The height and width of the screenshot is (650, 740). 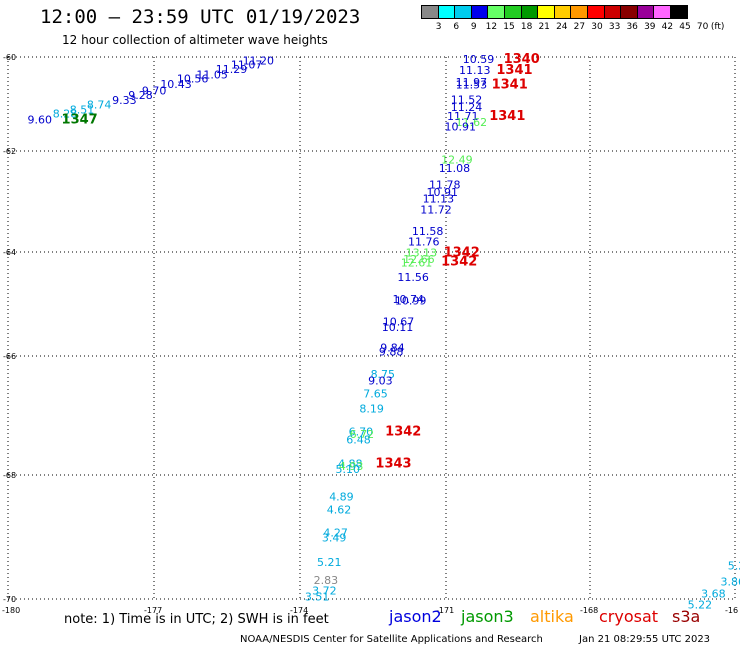 I want to click on wave-height-label: 8.51, so click(x=82, y=110).